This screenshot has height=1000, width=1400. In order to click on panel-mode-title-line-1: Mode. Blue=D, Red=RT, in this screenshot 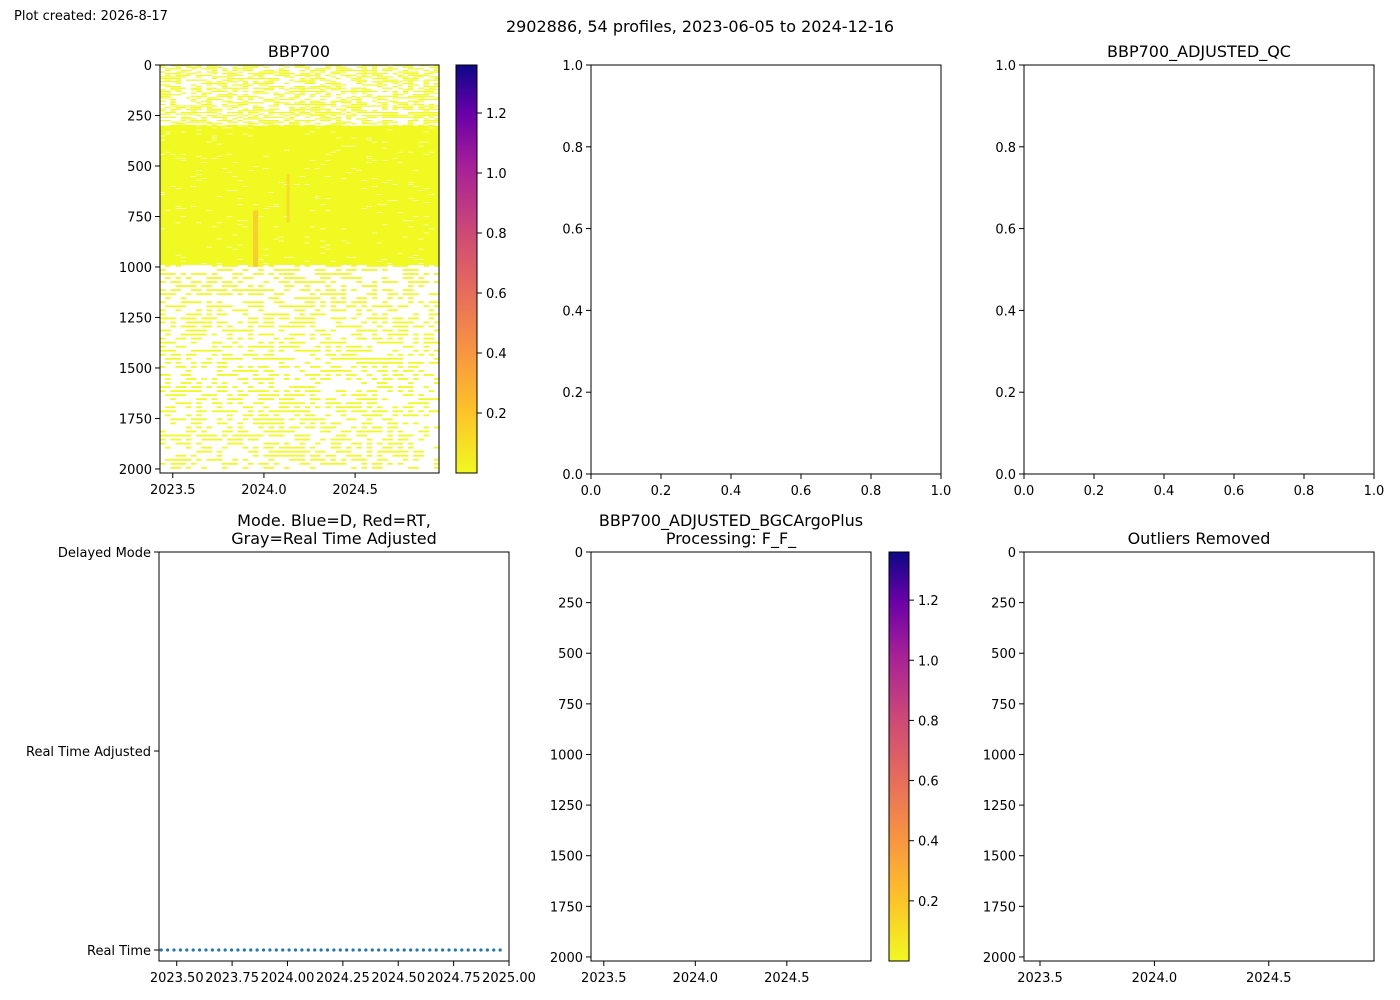, I will do `click(334, 520)`.